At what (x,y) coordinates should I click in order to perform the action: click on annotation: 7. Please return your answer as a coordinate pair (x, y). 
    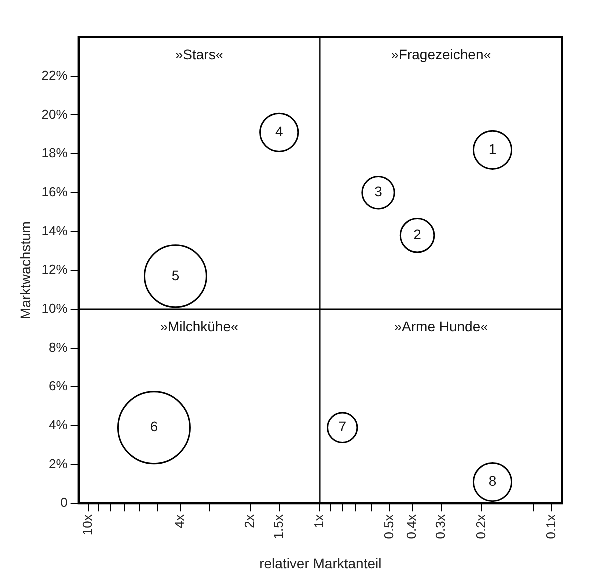
    Looking at the image, I should click on (342, 426).